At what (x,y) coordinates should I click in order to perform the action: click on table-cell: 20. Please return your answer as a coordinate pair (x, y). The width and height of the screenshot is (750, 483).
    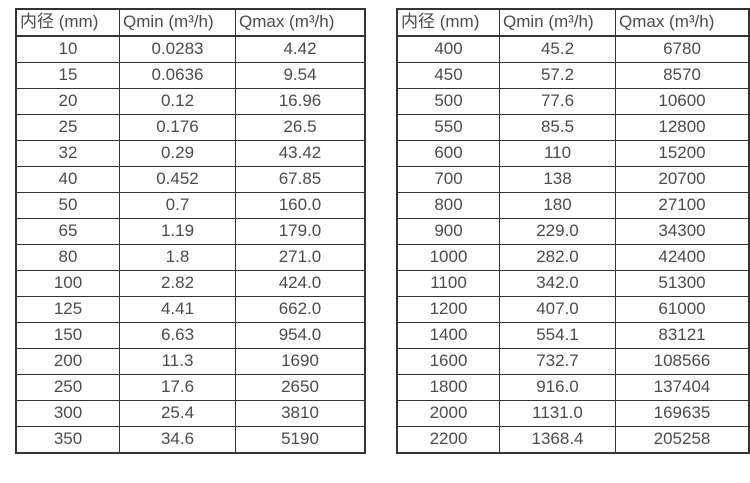
    Looking at the image, I should click on (67, 101).